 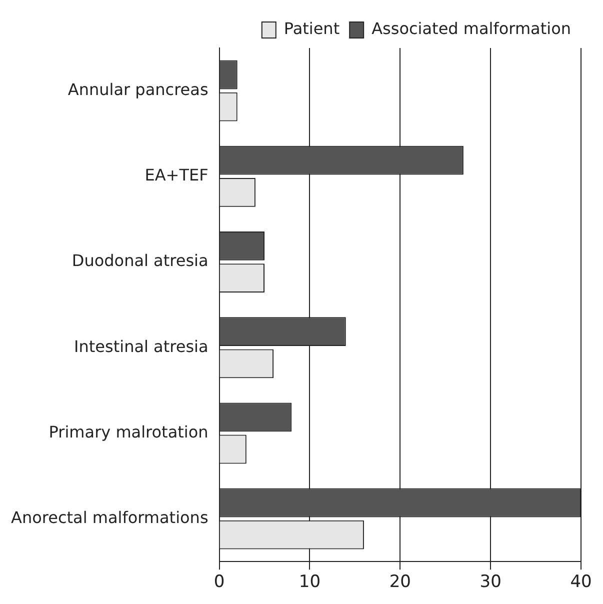 What do you see at coordinates (471, 28) in the screenshot?
I see `legend-label: Associated malformation` at bounding box center [471, 28].